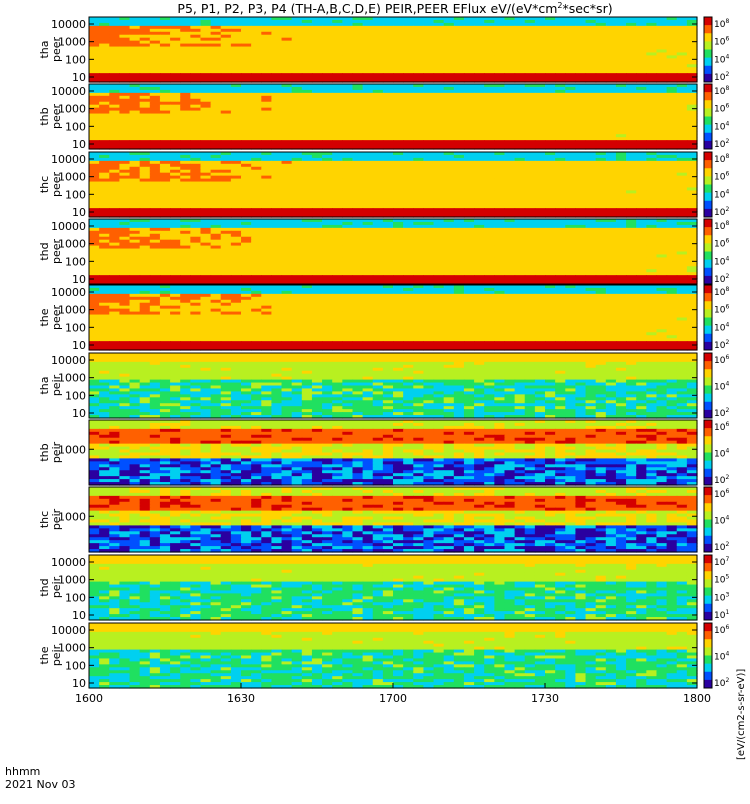  What do you see at coordinates (22, 771) in the screenshot?
I see `time-label-line1: hhmm` at bounding box center [22, 771].